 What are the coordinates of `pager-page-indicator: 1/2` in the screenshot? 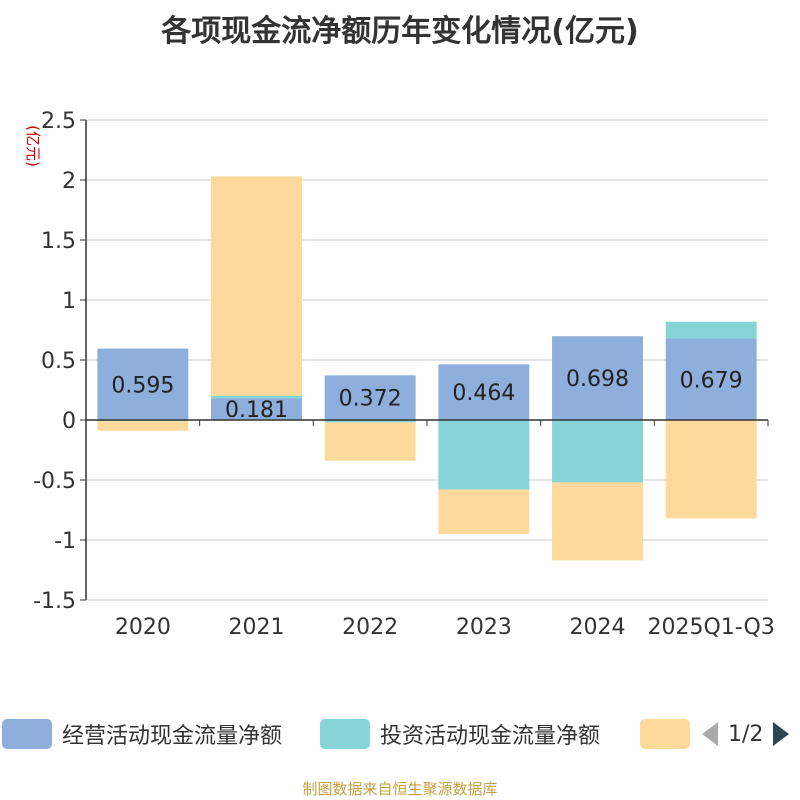 It's located at (746, 734).